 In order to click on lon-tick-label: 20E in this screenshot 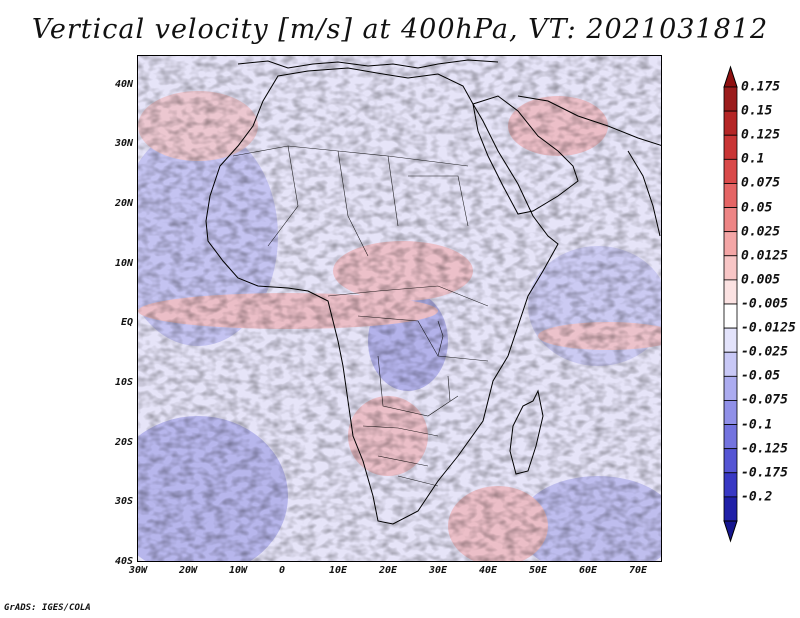, I will do `click(388, 570)`.